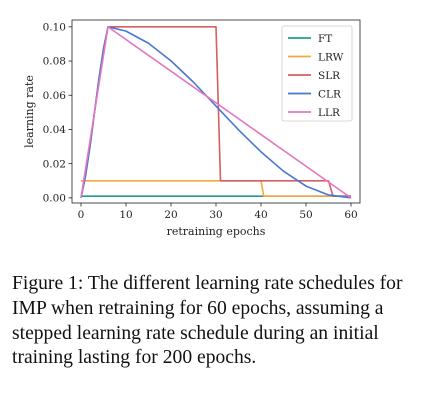  I want to click on y-tick-label: 0.06, so click(55, 96).